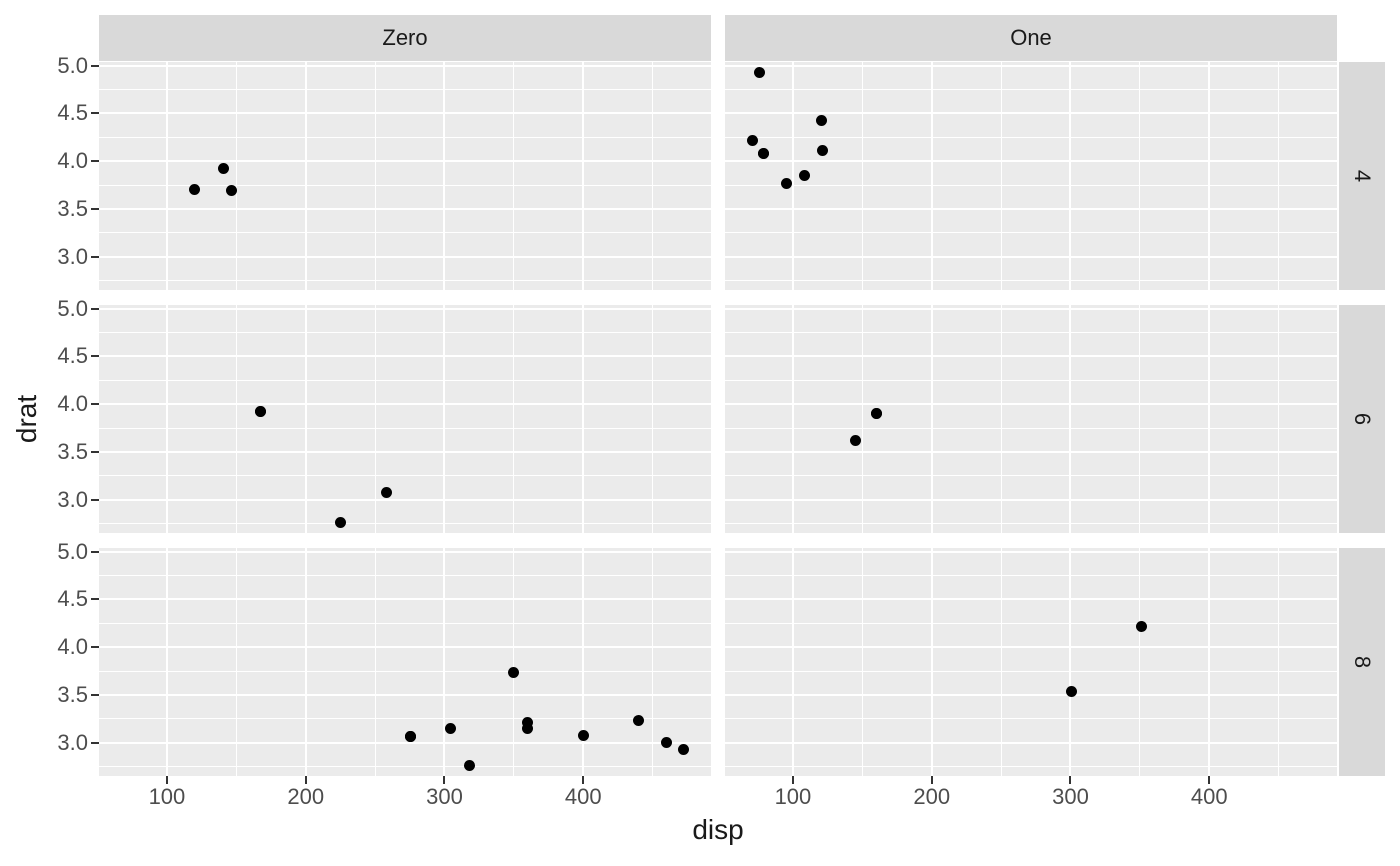 Image resolution: width=1400 pixels, height=866 pixels. What do you see at coordinates (72, 161) in the screenshot?
I see `y-tick-label: 4.0` at bounding box center [72, 161].